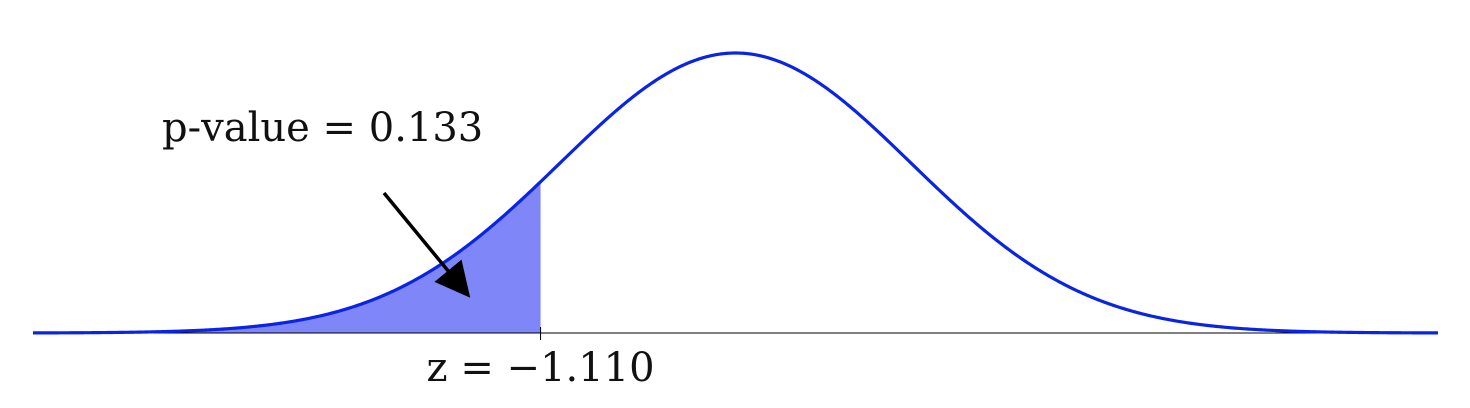 The width and height of the screenshot is (1470, 408). I want to click on p-value-shaded-area, so click(287, 257).